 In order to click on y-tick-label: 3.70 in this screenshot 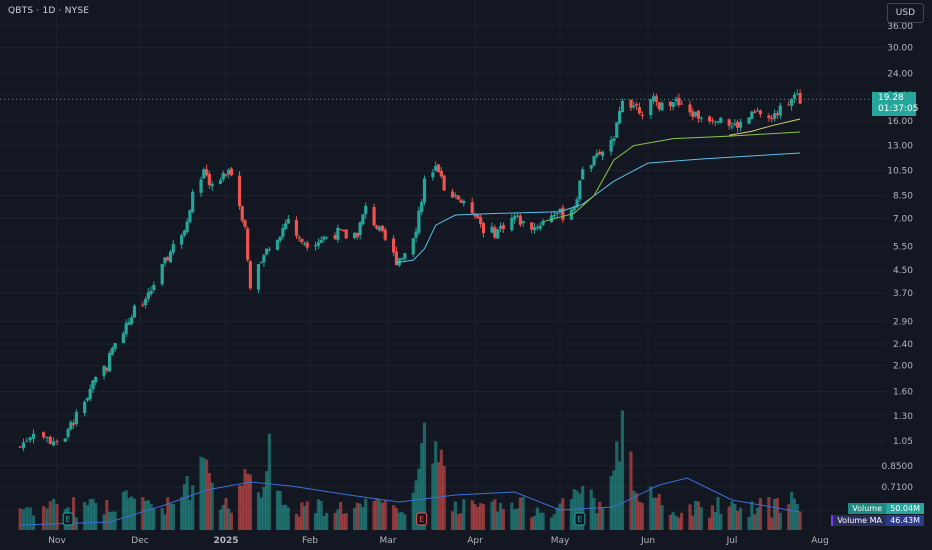, I will do `click(903, 294)`.